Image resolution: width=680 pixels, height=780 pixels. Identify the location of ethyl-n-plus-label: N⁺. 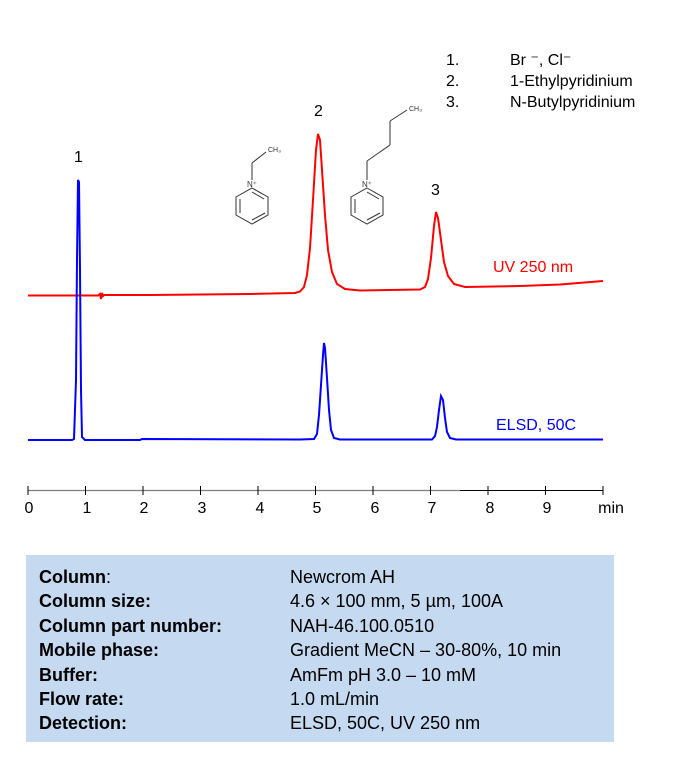
(252, 184).